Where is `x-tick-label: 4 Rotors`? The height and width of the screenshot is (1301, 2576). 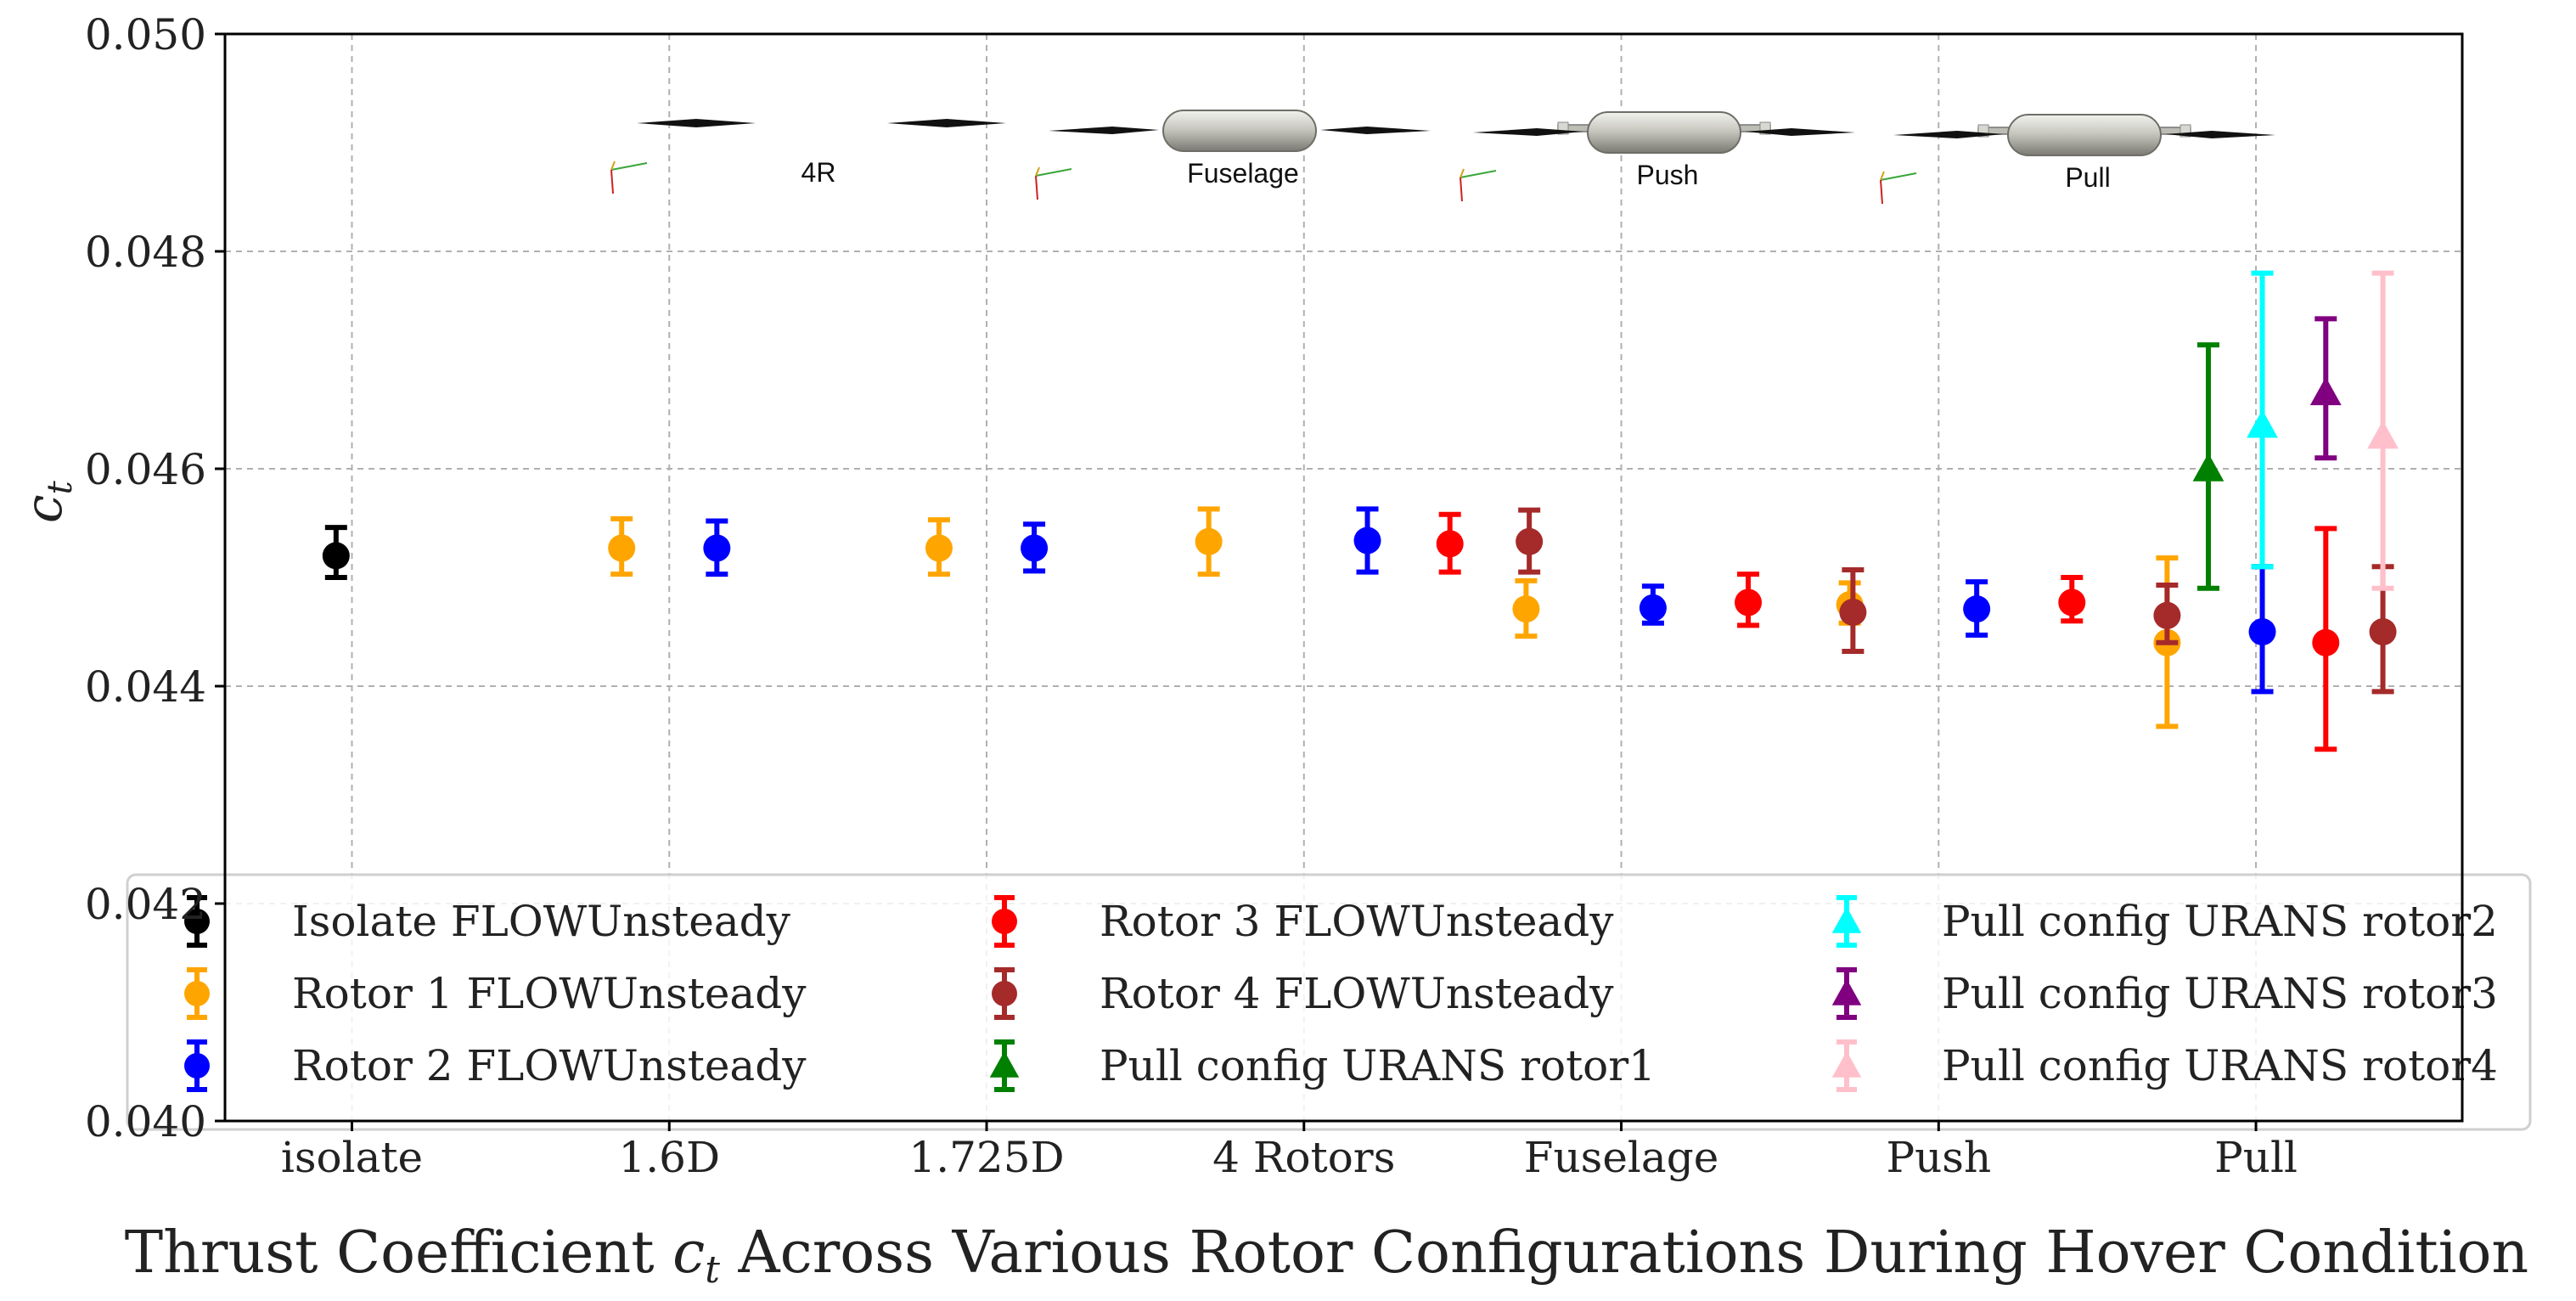 x-tick-label: 4 Rotors is located at coordinates (1303, 1157).